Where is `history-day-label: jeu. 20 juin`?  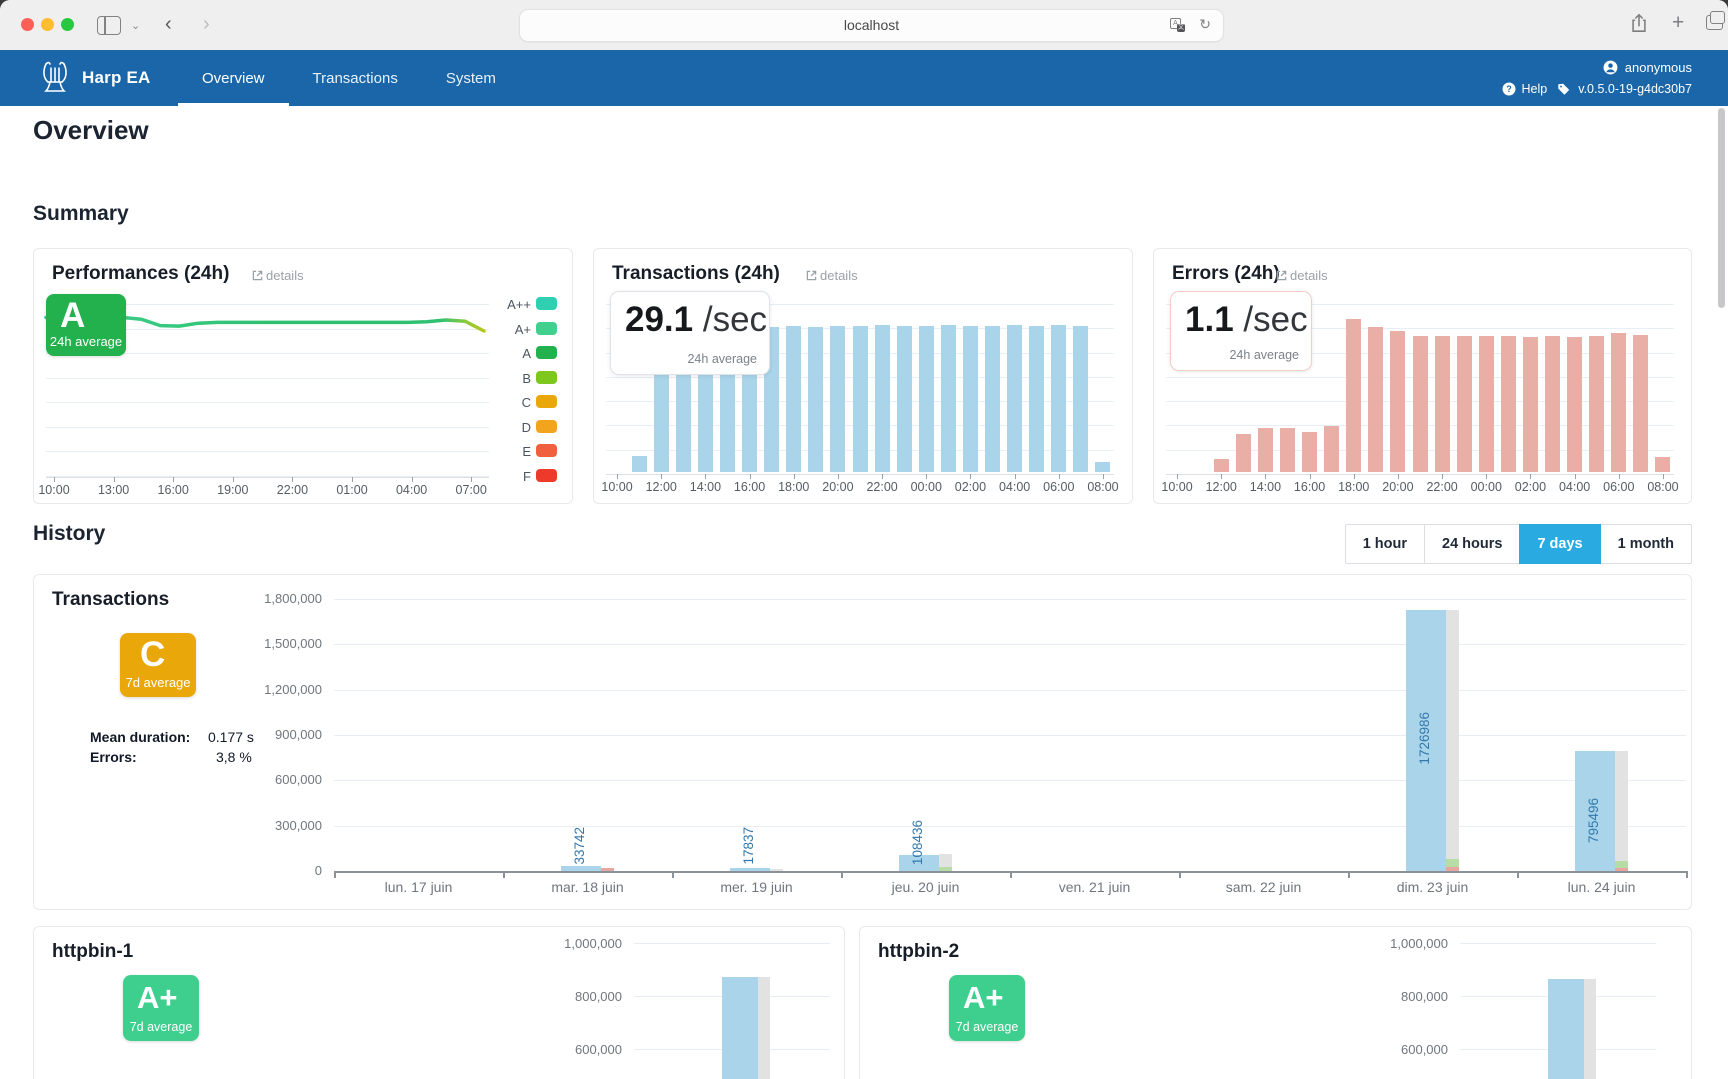
history-day-label: jeu. 20 juin is located at coordinates (925, 887).